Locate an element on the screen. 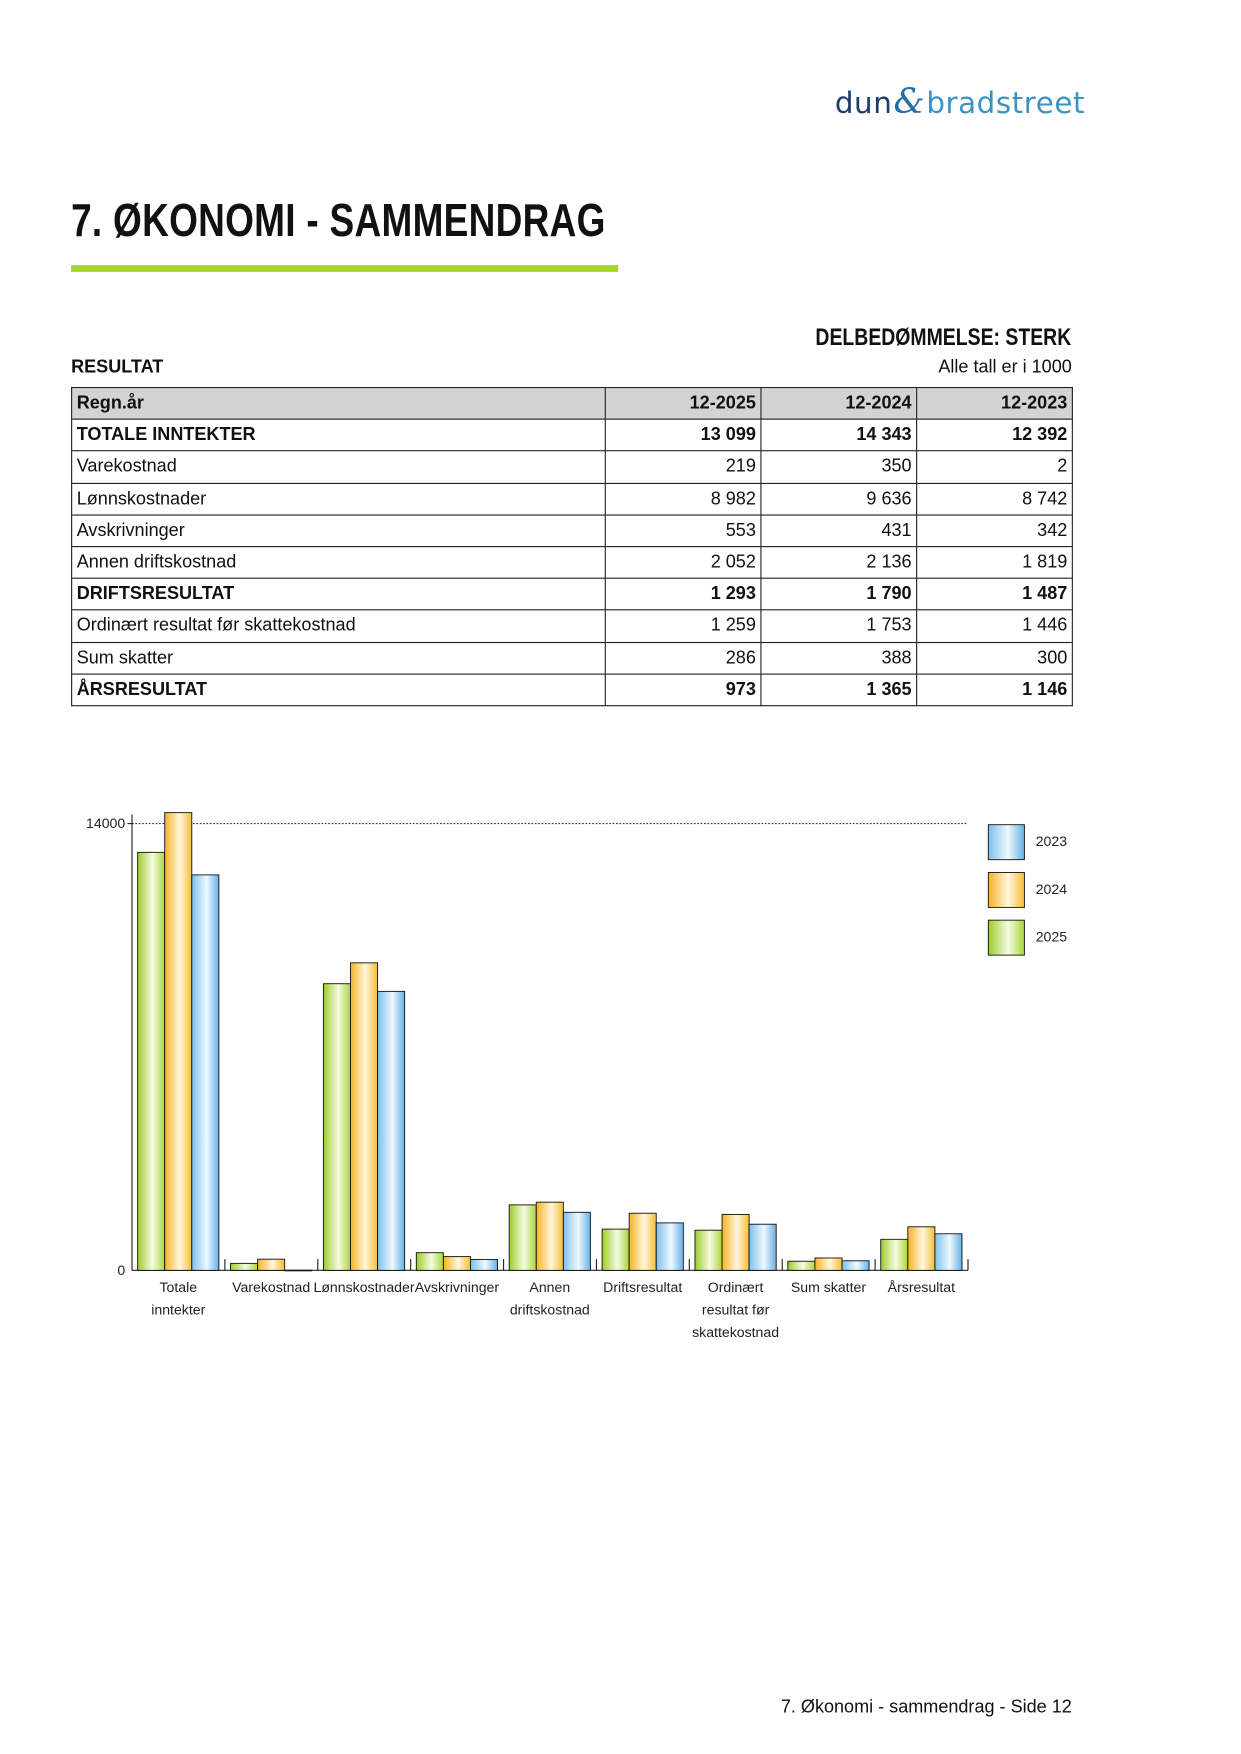  row-label: Sum skatter is located at coordinates (338, 658).